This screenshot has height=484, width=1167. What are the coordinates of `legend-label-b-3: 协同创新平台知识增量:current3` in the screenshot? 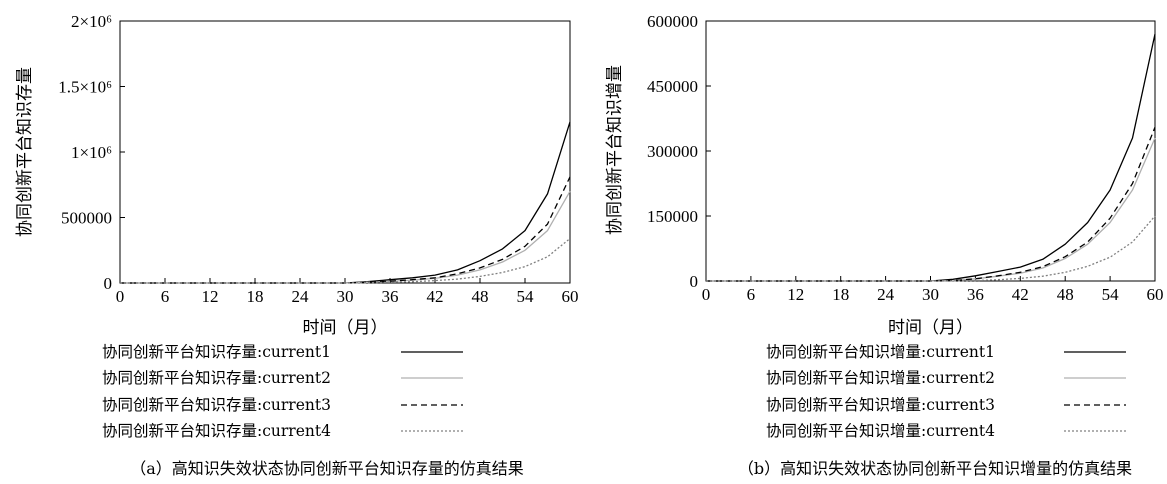 It's located at (880, 405).